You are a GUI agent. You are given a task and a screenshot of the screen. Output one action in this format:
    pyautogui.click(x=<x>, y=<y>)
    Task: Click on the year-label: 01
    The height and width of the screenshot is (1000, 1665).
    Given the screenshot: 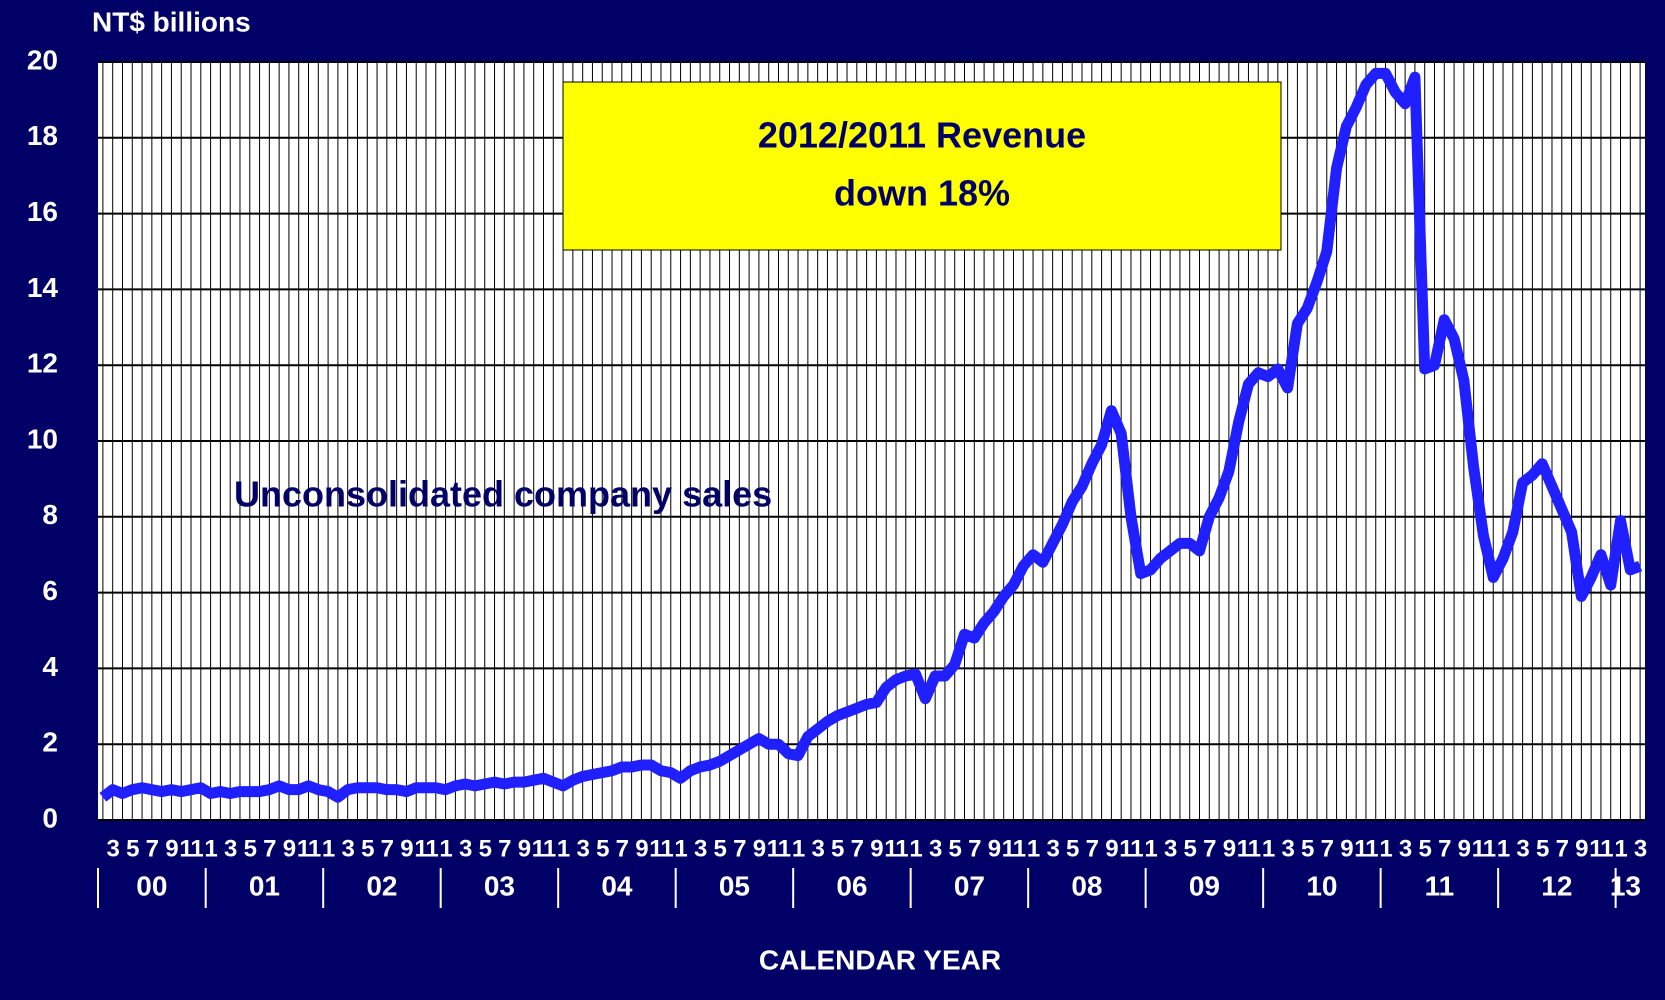 What is the action you would take?
    pyautogui.click(x=264, y=885)
    